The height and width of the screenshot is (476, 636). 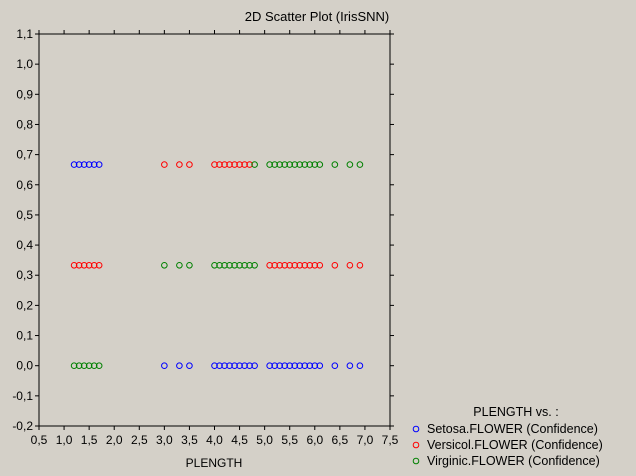 I want to click on y-tick-label: 0,6, so click(x=24, y=185).